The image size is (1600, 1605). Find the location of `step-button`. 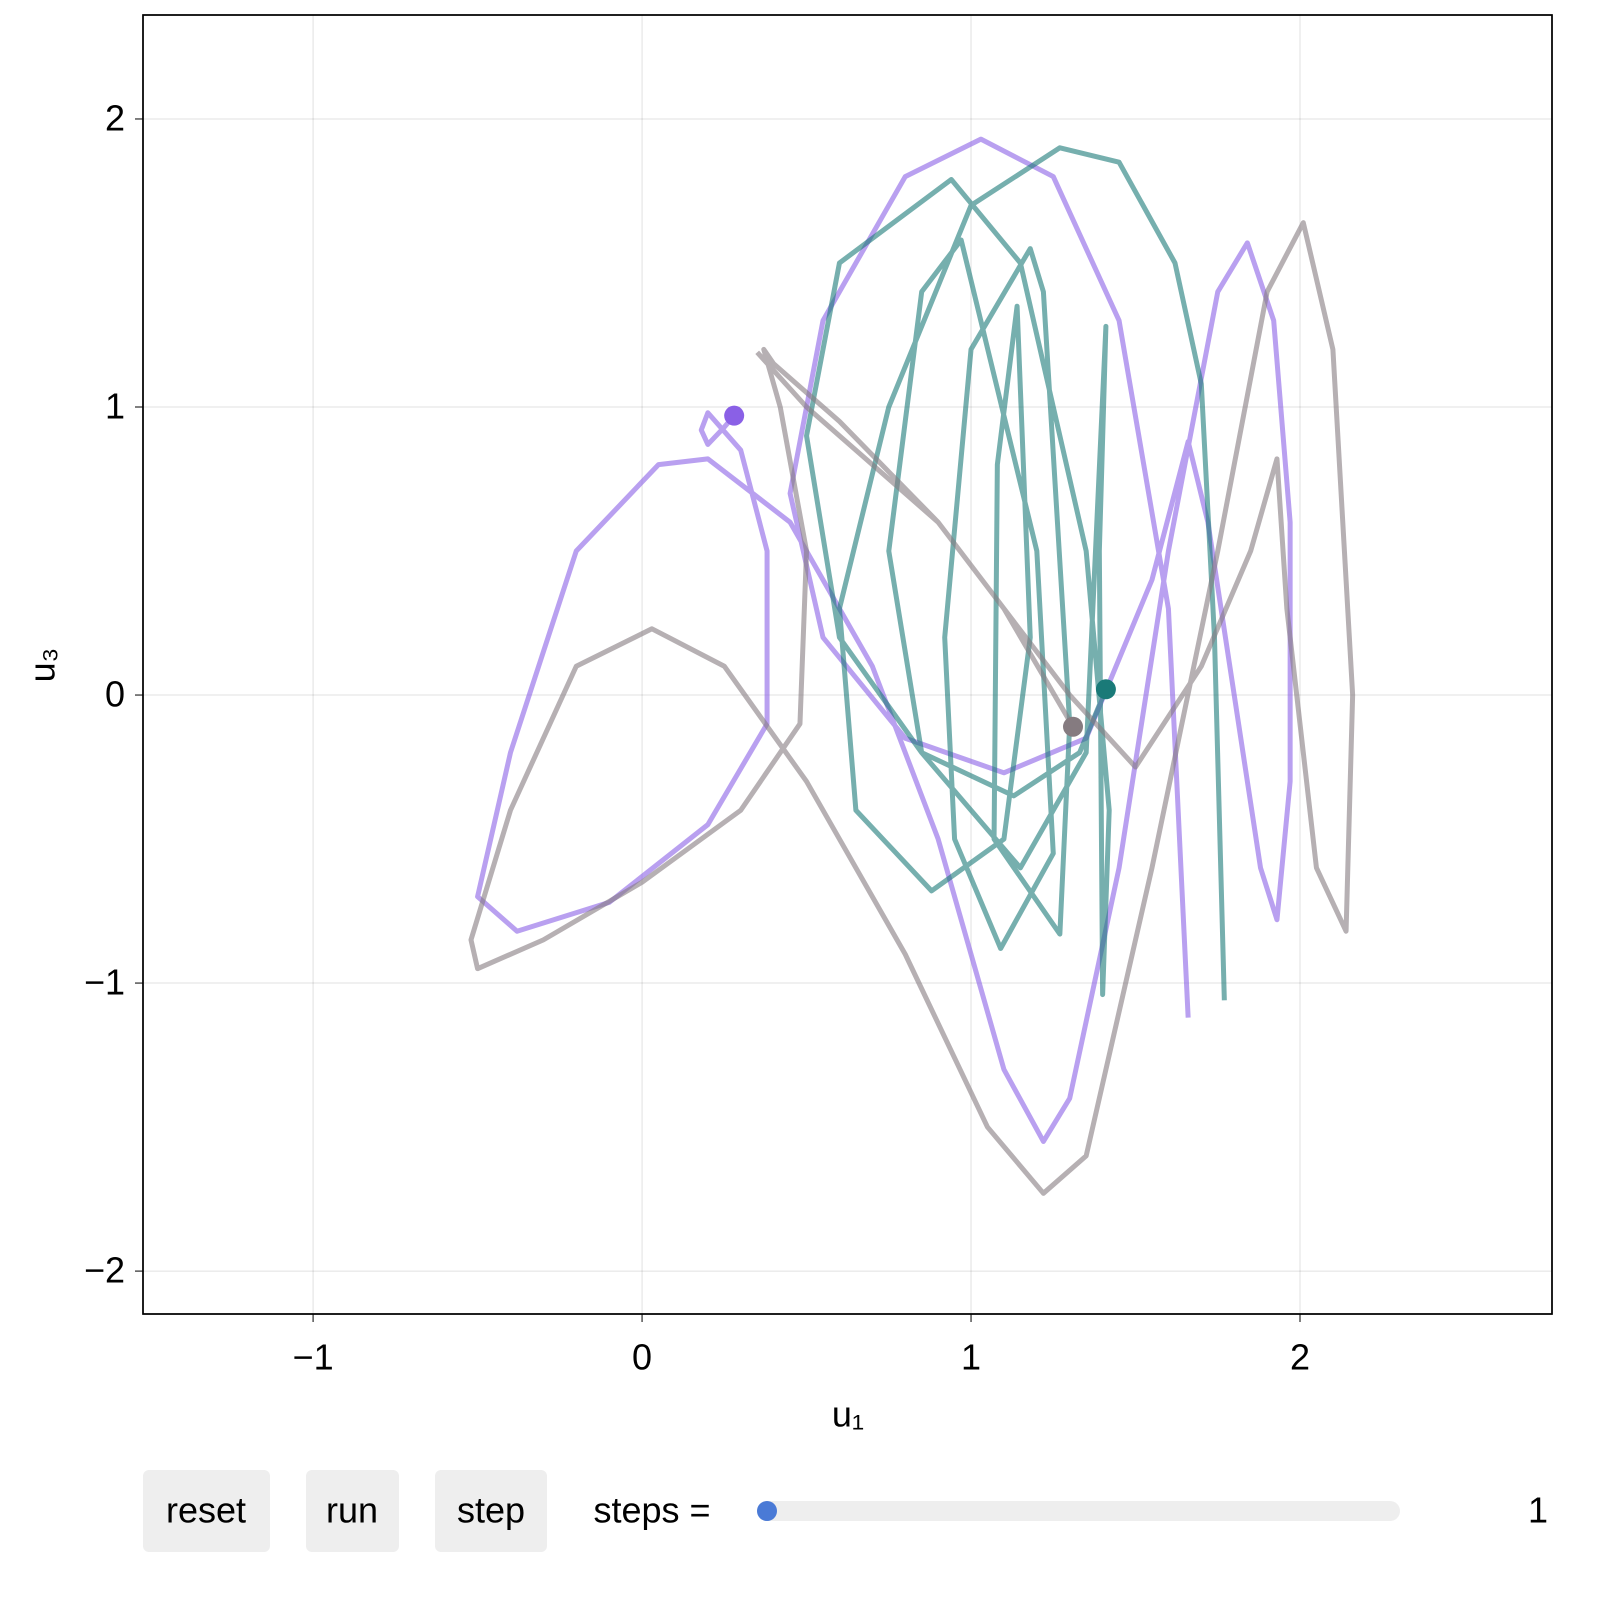

step-button is located at coordinates (491, 1511).